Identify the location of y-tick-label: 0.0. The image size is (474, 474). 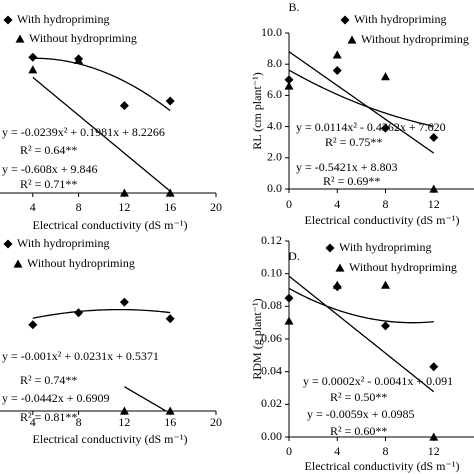
(274, 188).